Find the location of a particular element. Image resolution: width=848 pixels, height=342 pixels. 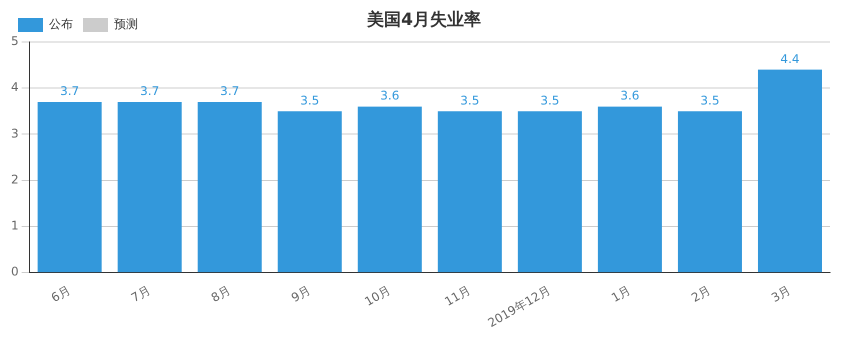

x-tick-label: 2月 is located at coordinates (701, 294).